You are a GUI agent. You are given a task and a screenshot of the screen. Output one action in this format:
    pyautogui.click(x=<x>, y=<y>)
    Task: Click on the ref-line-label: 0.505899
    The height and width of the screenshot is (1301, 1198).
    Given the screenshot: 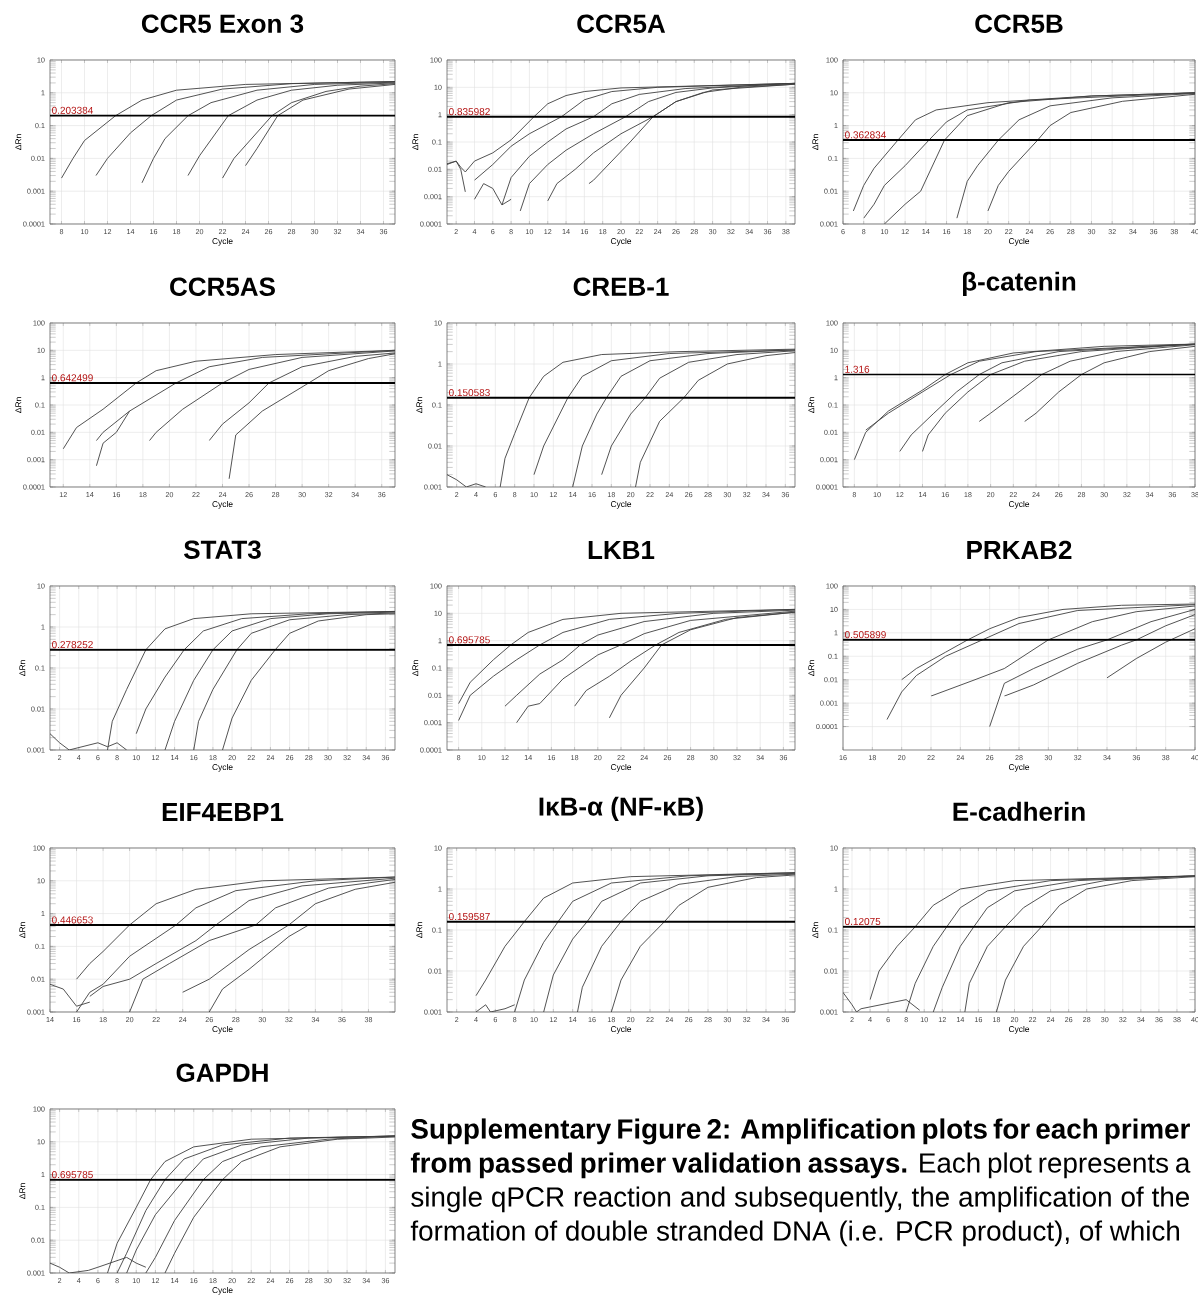 What is the action you would take?
    pyautogui.click(x=865, y=635)
    